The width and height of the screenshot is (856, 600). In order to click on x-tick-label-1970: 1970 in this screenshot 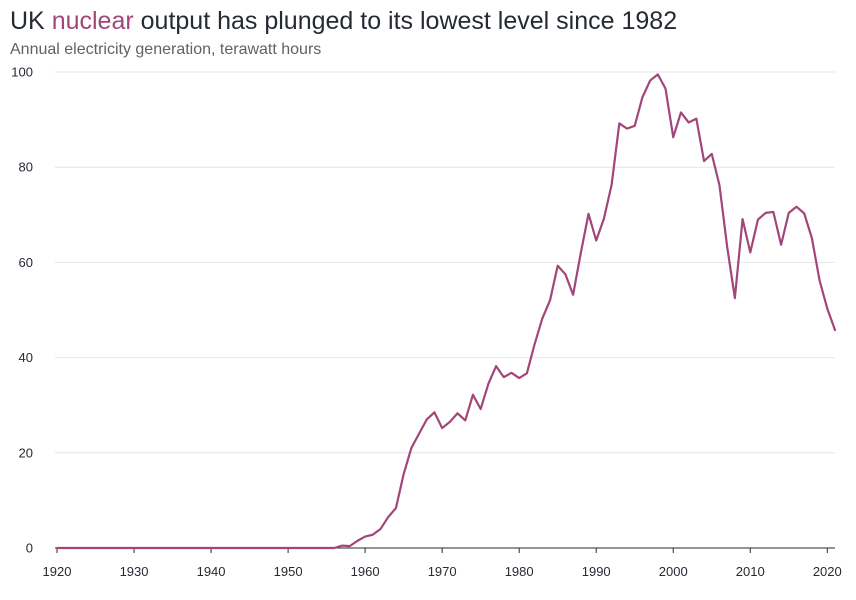, I will do `click(442, 571)`.